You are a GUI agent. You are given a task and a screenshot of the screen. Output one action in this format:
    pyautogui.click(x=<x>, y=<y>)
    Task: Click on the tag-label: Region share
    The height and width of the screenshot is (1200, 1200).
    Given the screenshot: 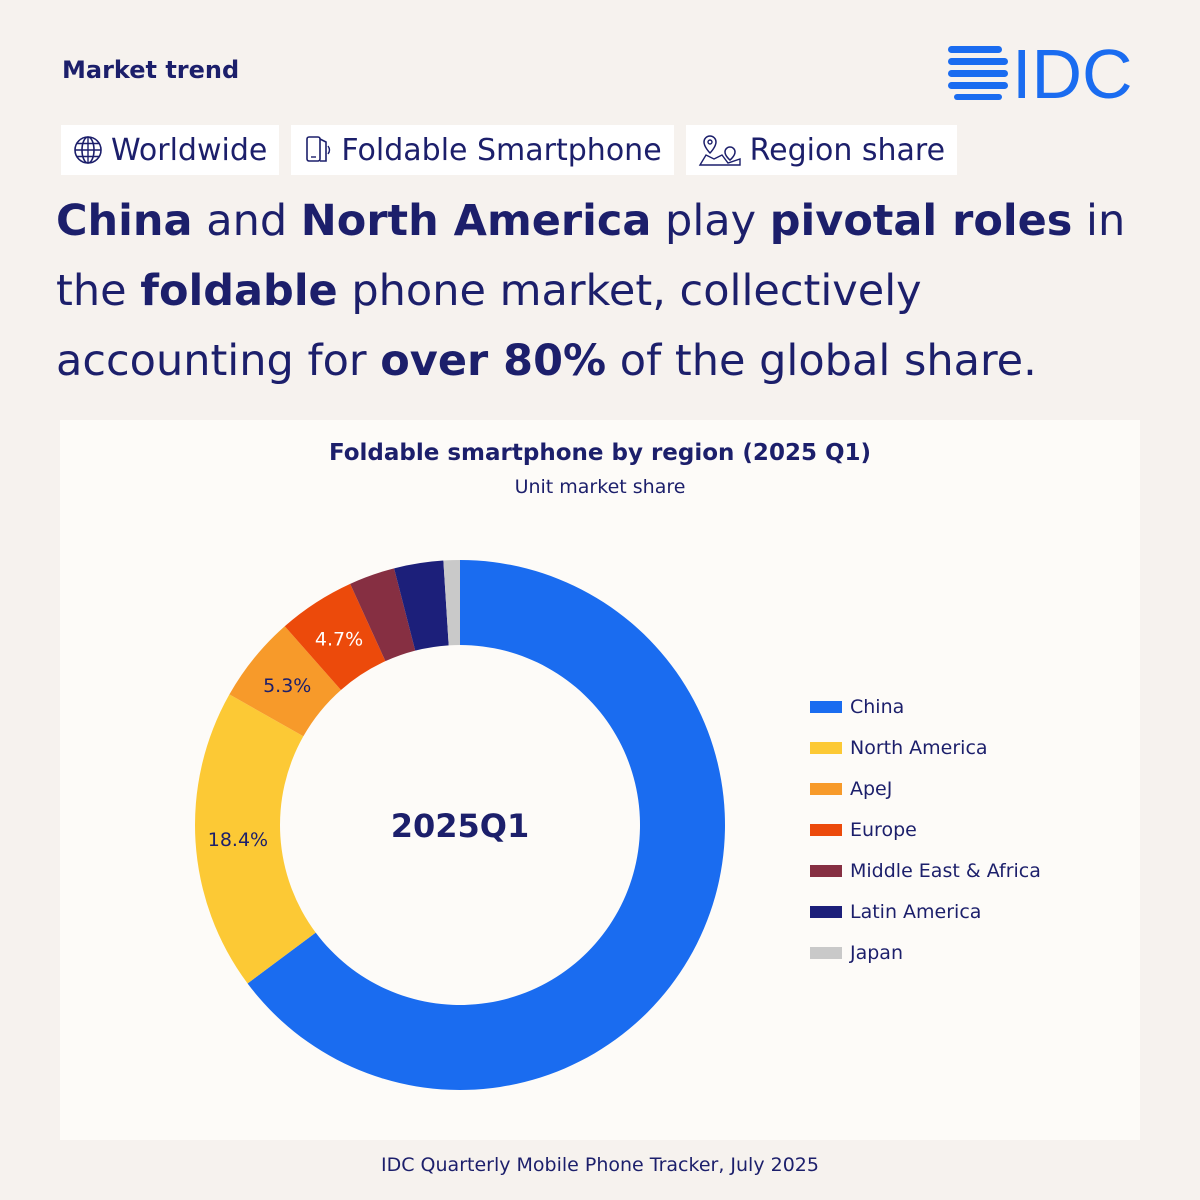 What is the action you would take?
    pyautogui.click(x=847, y=150)
    